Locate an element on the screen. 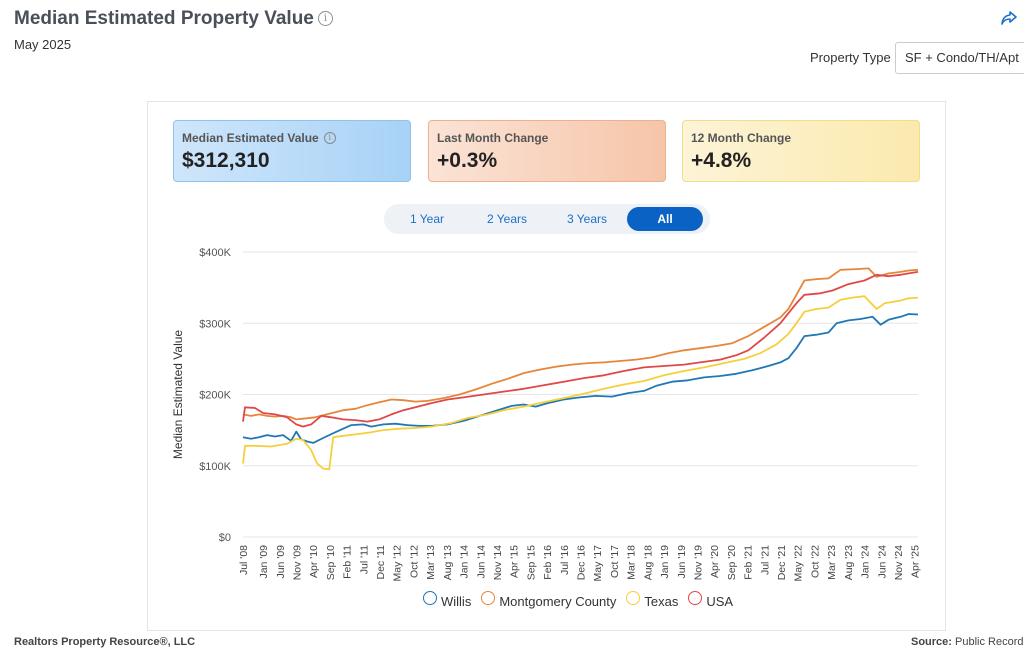  range-button-1-year: 1 Year is located at coordinates (427, 219).